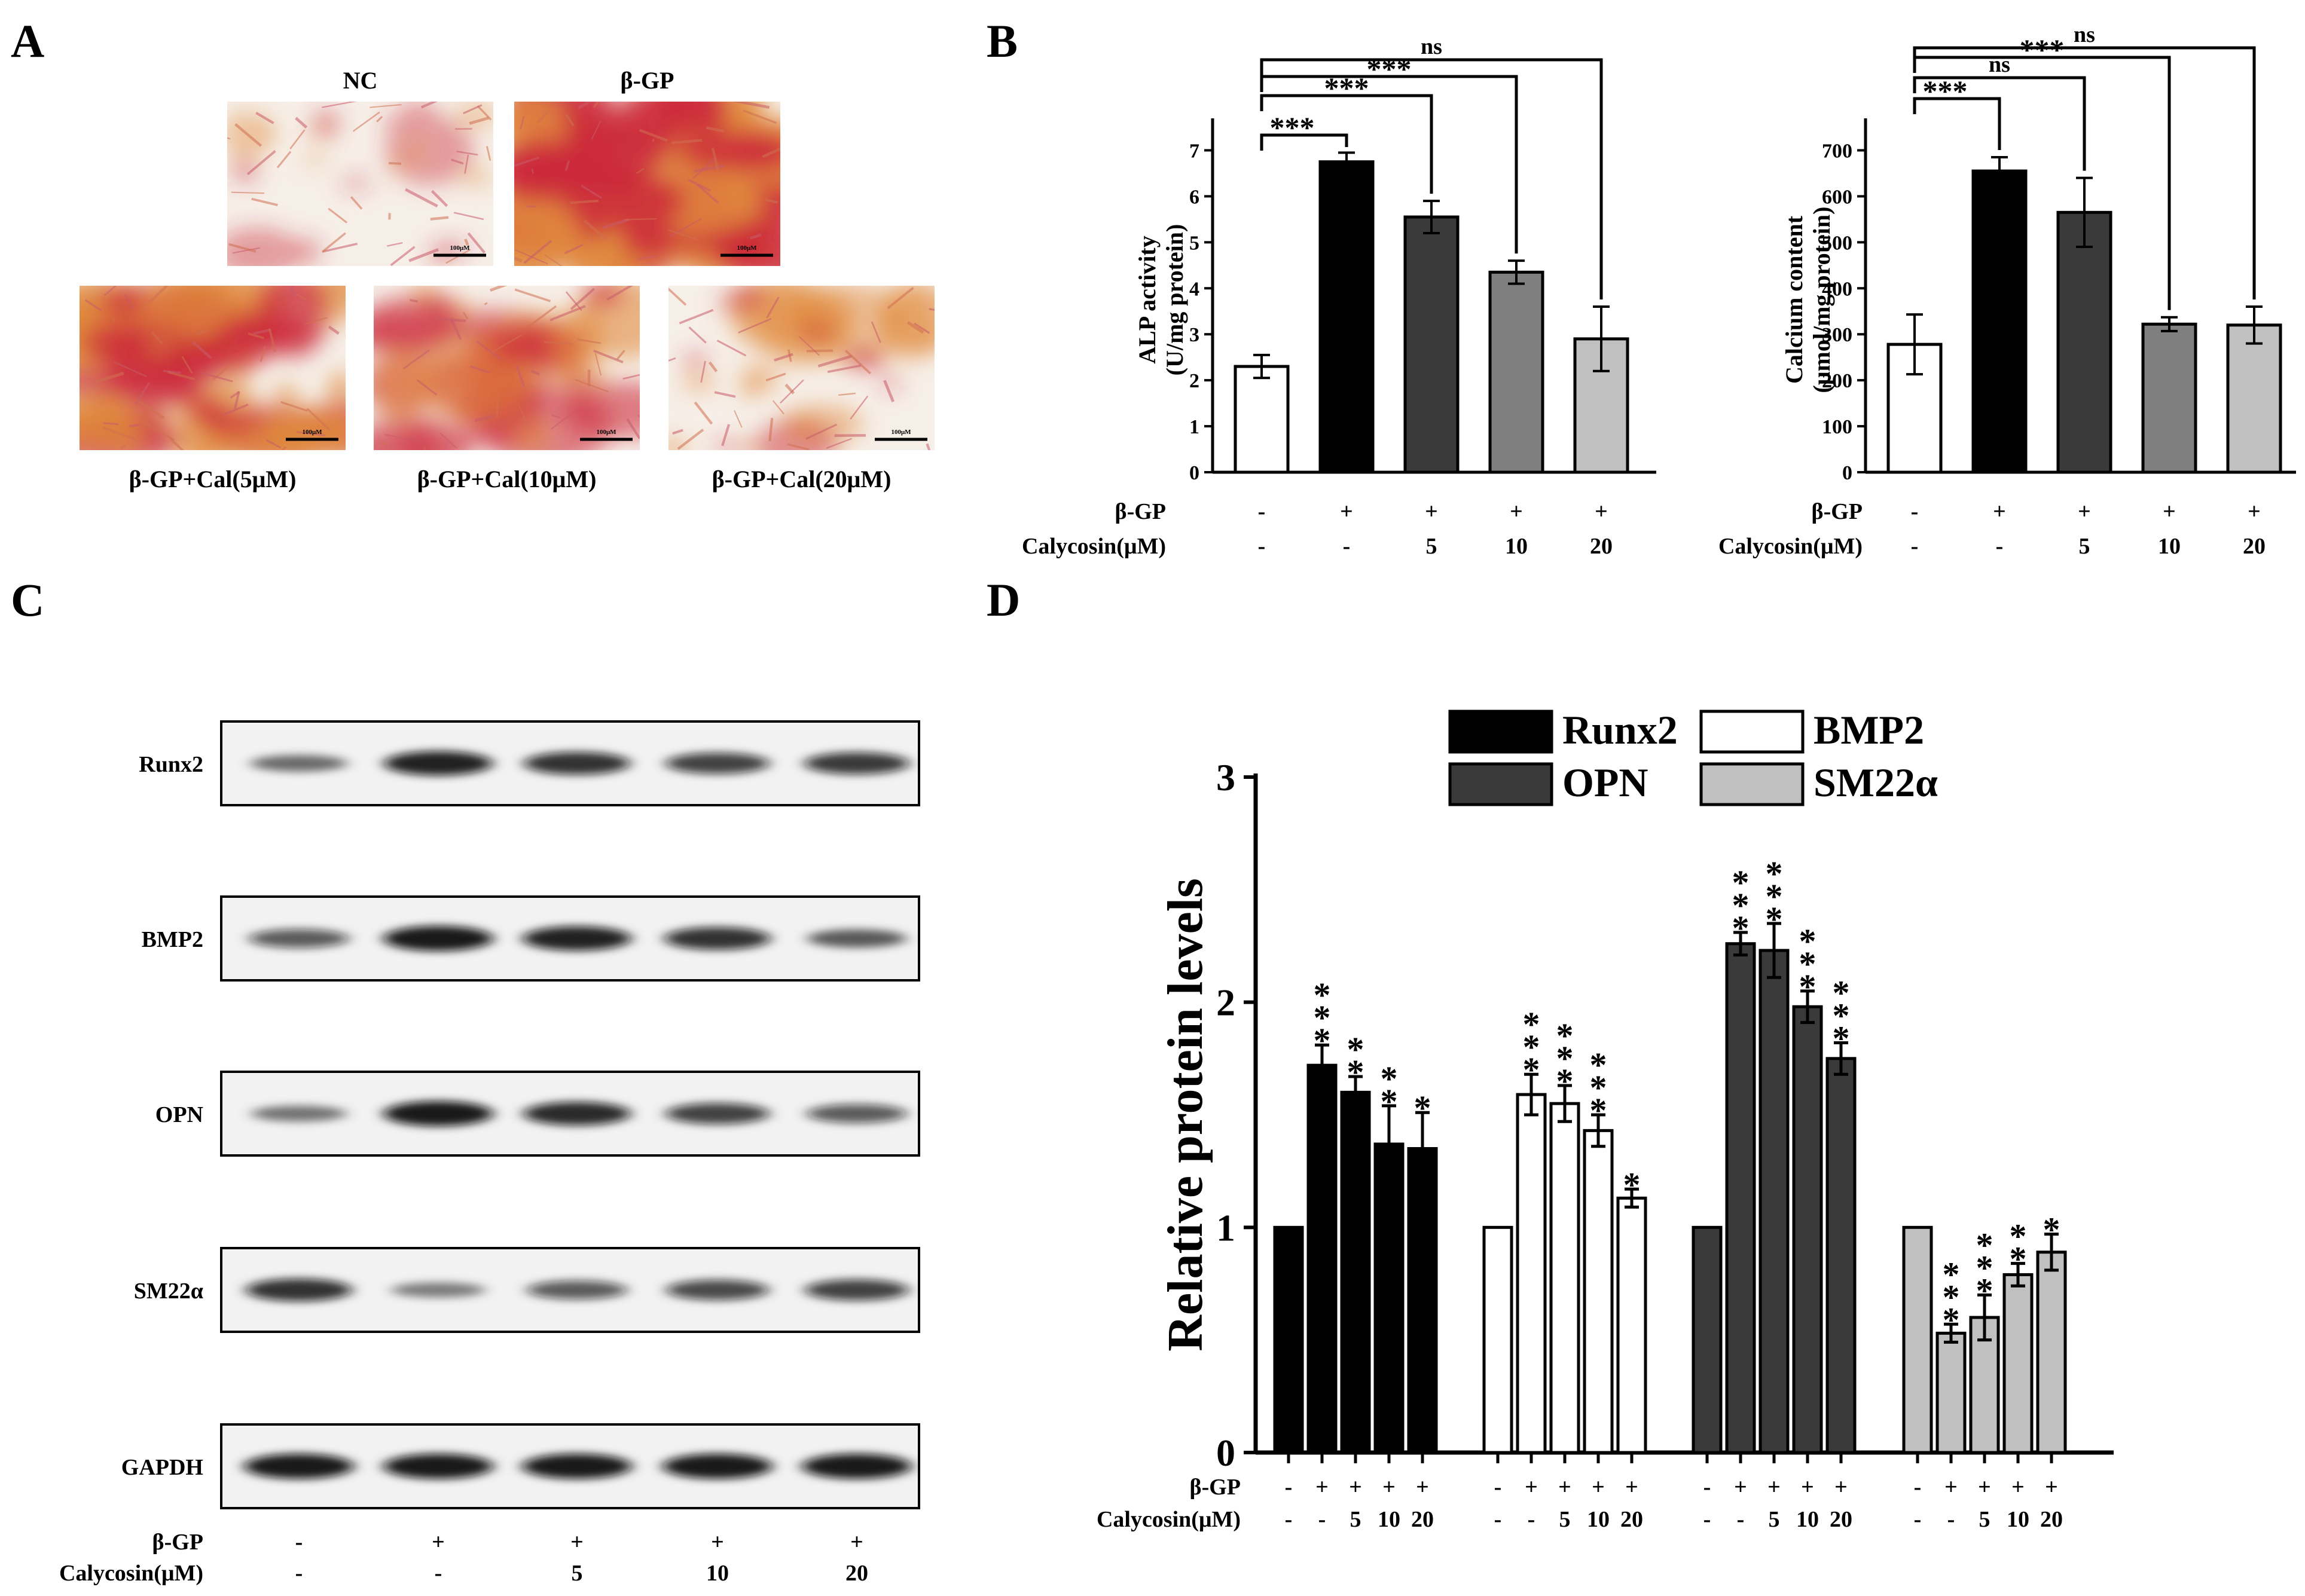 The width and height of the screenshot is (2305, 1596). What do you see at coordinates (2084, 34) in the screenshot?
I see `comparison-label: ns` at bounding box center [2084, 34].